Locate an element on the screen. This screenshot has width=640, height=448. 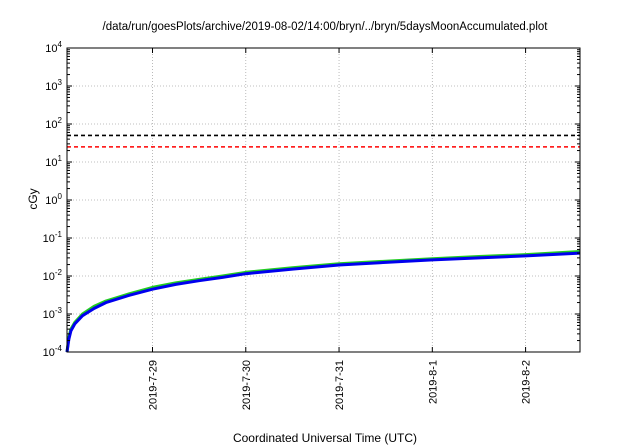
y-tick-label: 10⁻² is located at coordinates (53, 275).